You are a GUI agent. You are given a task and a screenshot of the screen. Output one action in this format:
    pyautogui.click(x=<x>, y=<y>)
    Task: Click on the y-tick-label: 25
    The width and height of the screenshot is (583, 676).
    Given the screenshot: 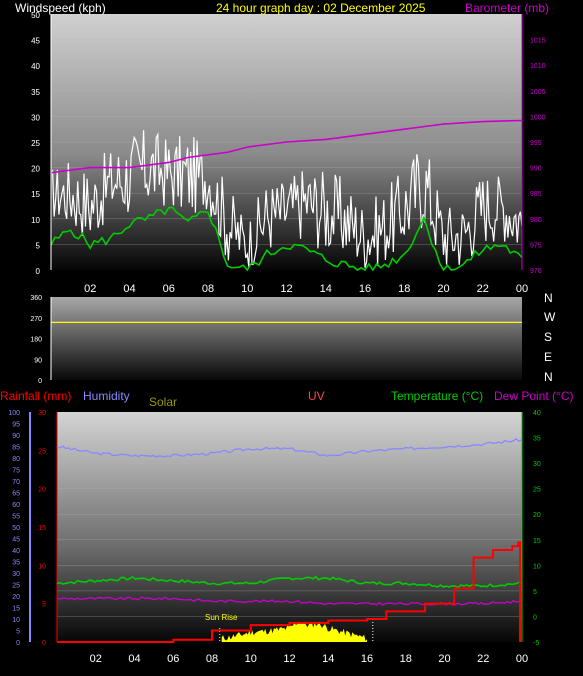 What is the action you would take?
    pyautogui.click(x=35, y=143)
    